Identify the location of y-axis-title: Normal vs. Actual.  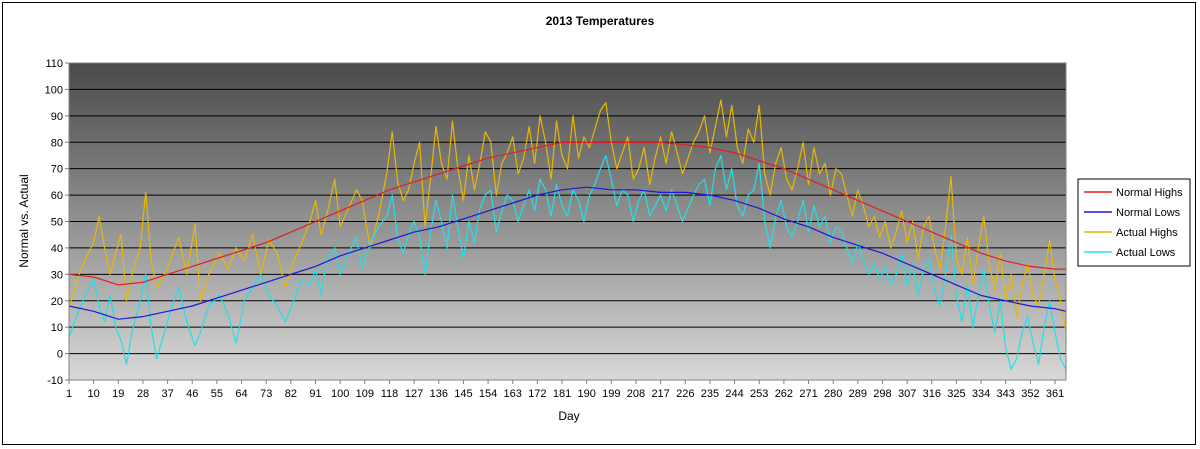
(24, 220).